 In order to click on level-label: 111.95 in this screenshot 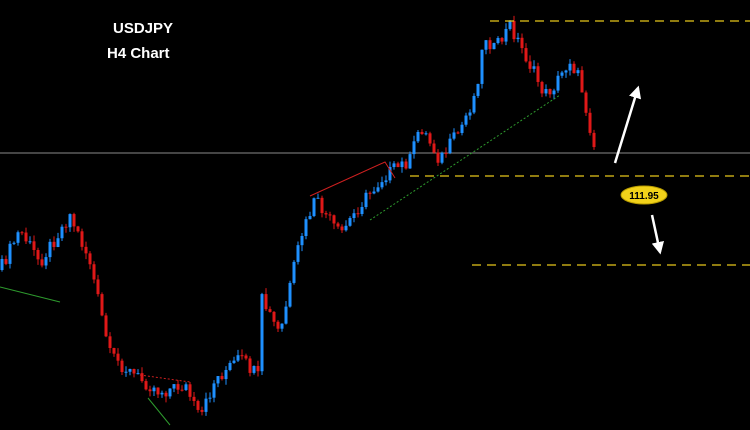, I will do `click(644, 196)`.